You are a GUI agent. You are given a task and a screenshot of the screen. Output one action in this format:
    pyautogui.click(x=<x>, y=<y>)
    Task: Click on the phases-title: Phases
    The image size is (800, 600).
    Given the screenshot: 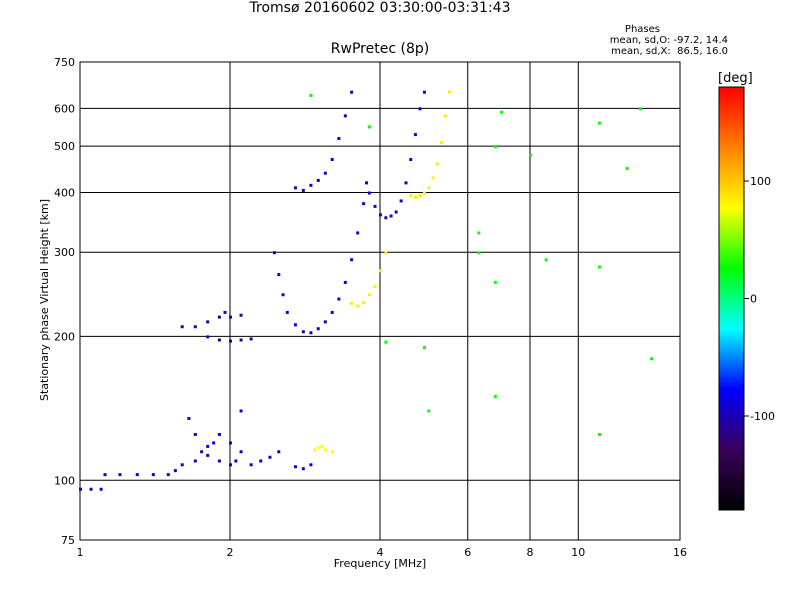 What is the action you would take?
    pyautogui.click(x=642, y=29)
    